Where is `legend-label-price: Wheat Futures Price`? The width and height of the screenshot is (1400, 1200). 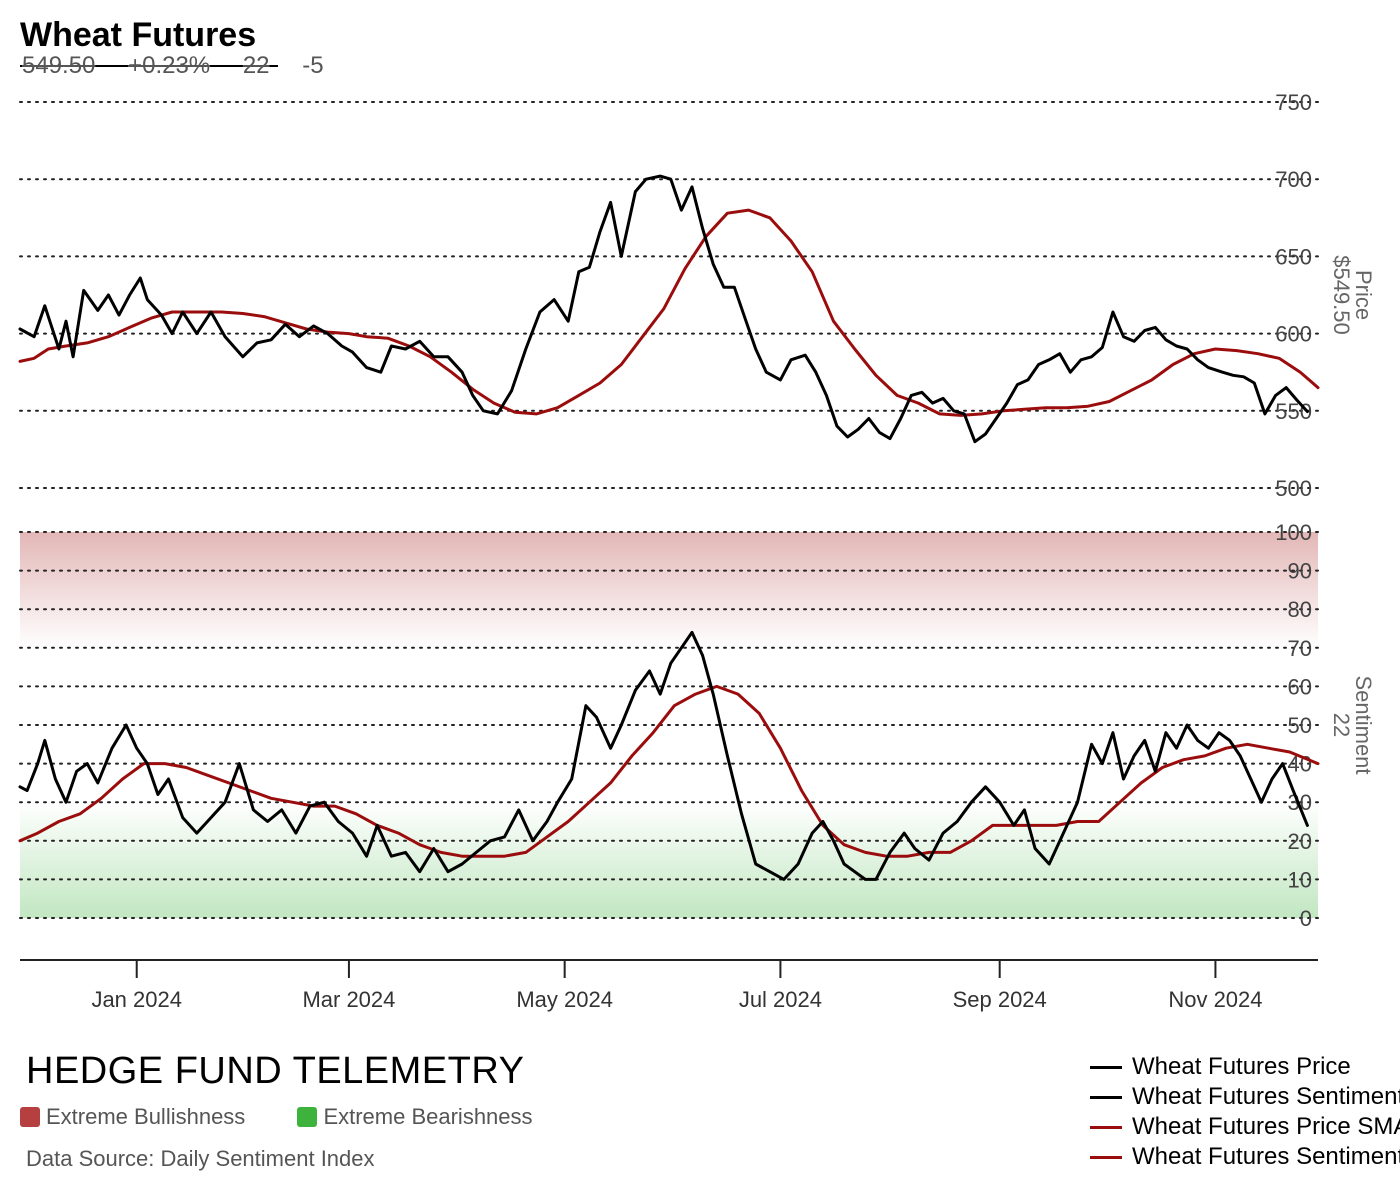 legend-label-price: Wheat Futures Price is located at coordinates (1241, 1066).